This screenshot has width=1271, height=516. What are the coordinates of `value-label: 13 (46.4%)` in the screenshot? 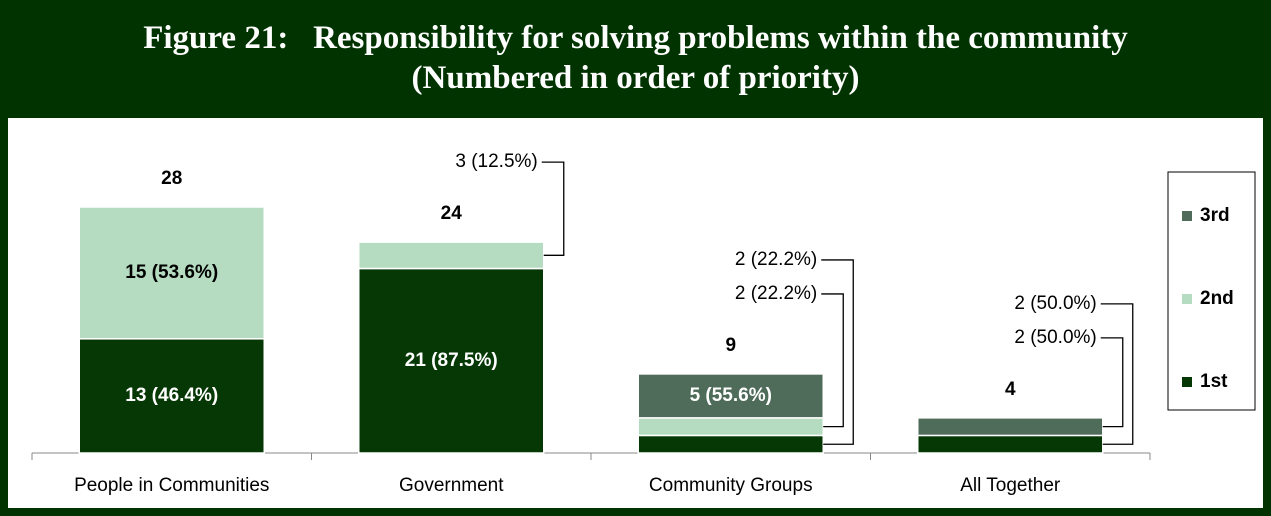 It's located at (171, 395).